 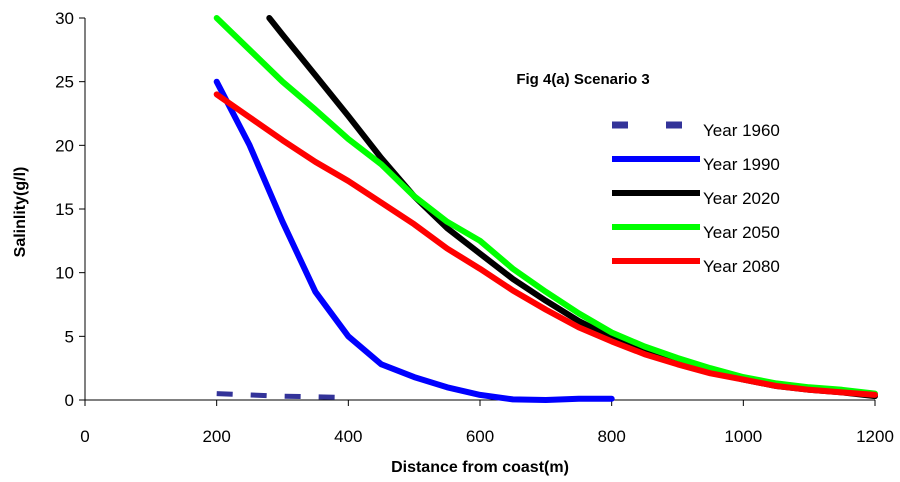 I want to click on x-tick-label: 0, so click(x=84, y=436).